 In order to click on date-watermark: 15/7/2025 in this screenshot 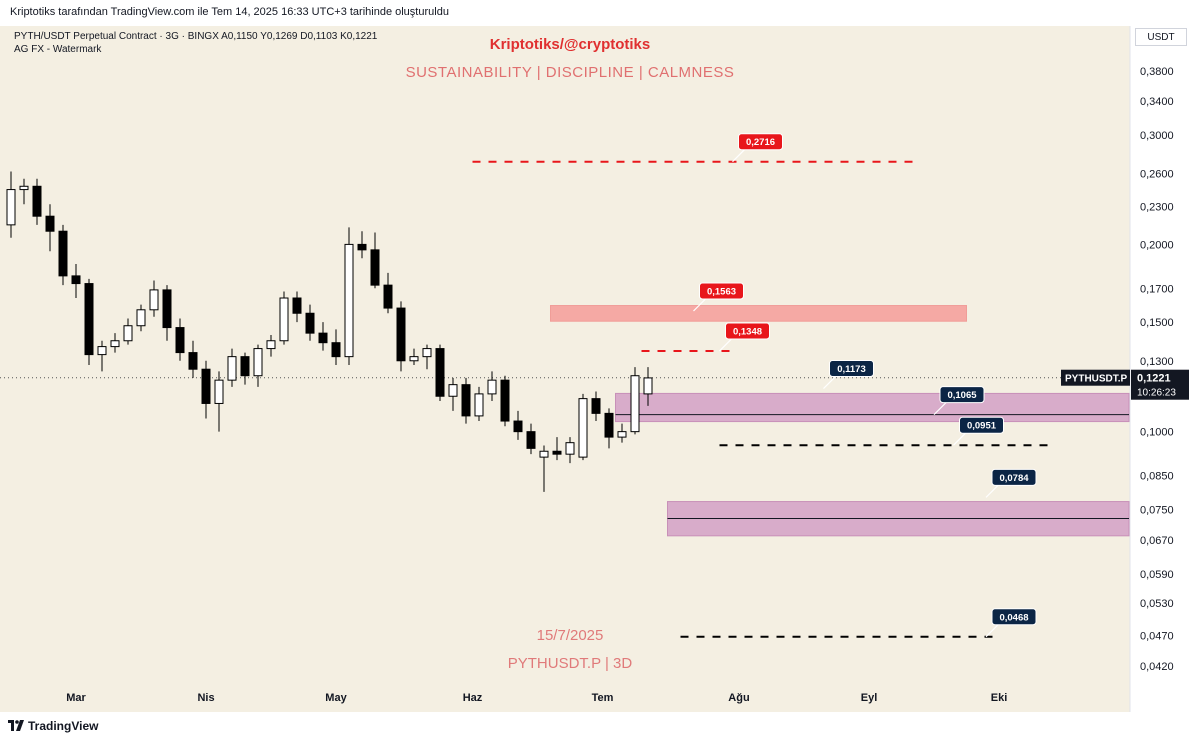, I will do `click(570, 635)`.